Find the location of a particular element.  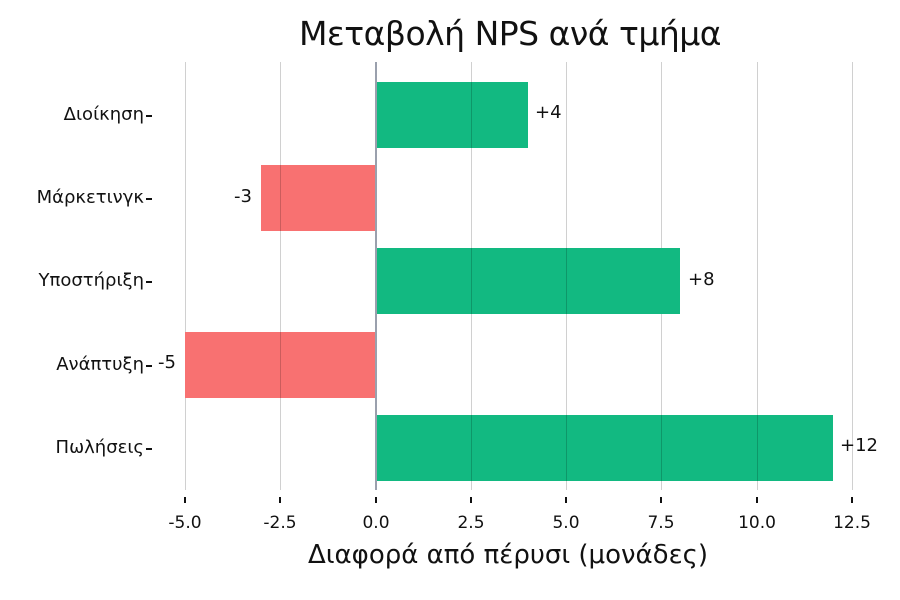

y-tick-label: Μάρκετινγκ is located at coordinates (90, 197).